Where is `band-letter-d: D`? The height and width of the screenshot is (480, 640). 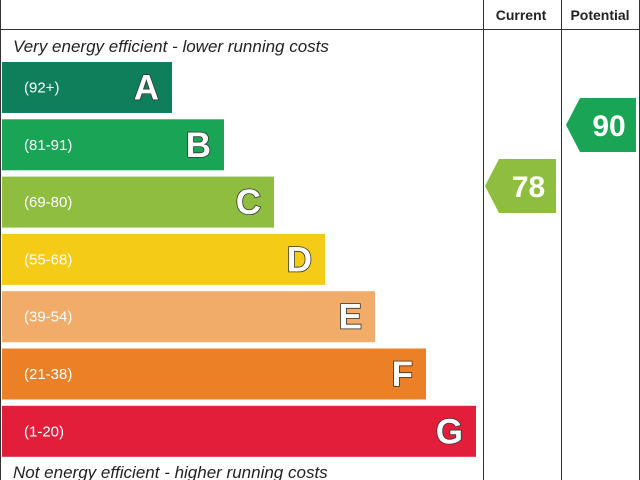 band-letter-d: D is located at coordinates (299, 259).